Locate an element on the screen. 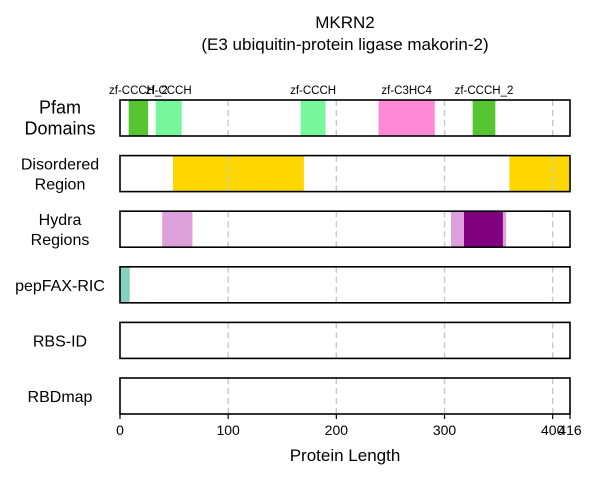  track-2: Hydra Regions is located at coordinates (301, 229).